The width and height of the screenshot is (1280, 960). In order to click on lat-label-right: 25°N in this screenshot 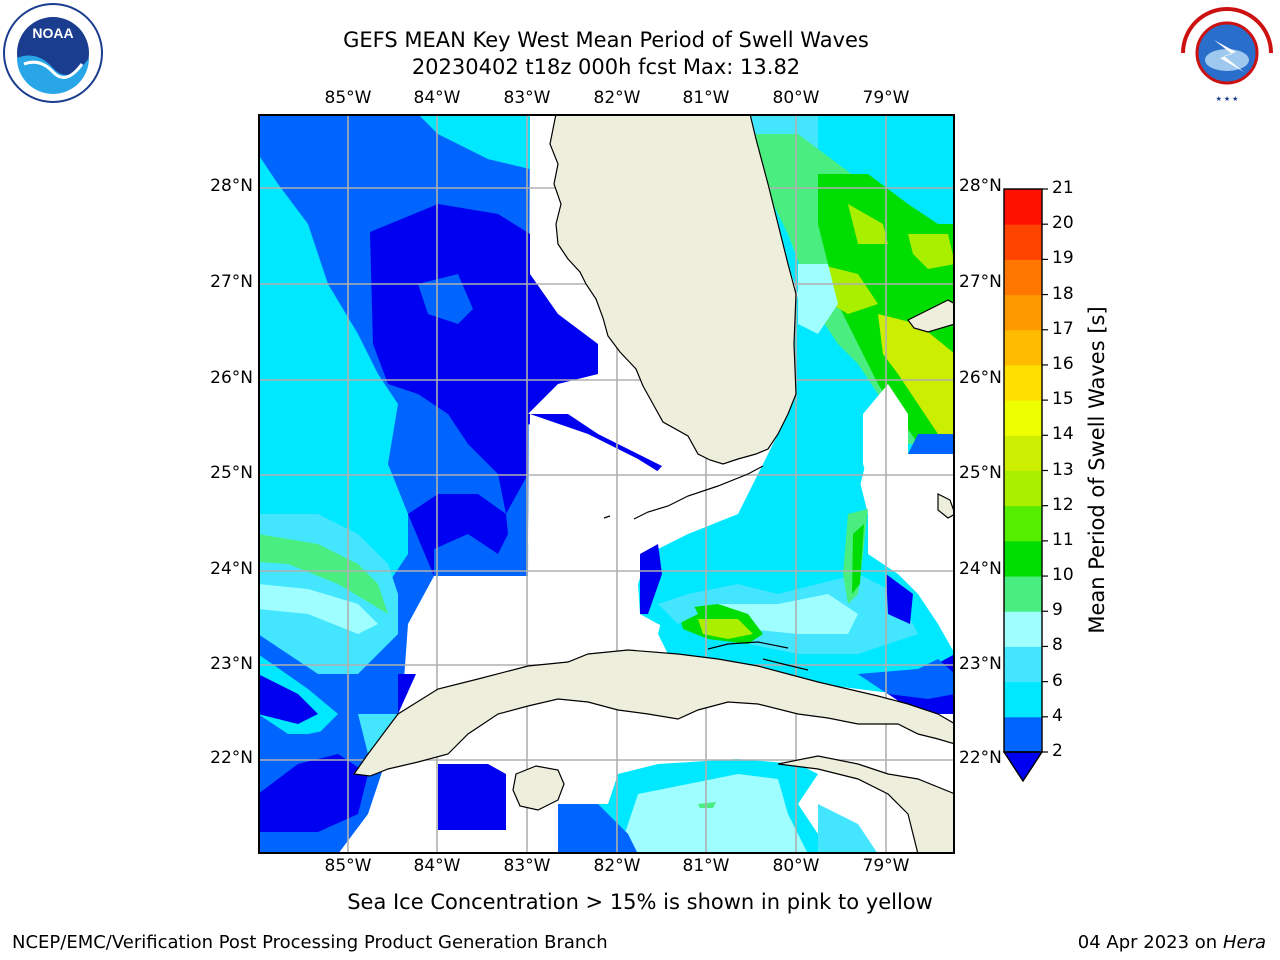, I will do `click(980, 473)`.